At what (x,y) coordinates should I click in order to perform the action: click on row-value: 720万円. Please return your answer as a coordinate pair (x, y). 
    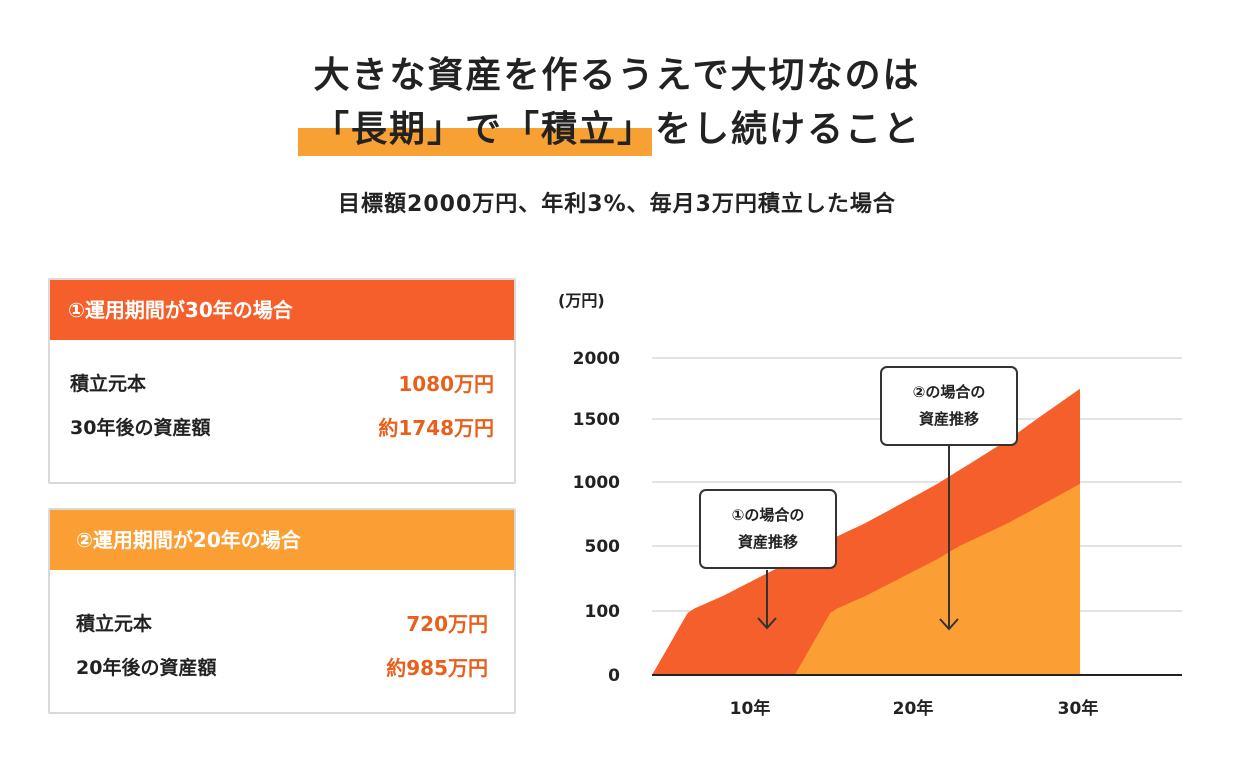
    Looking at the image, I should click on (447, 624).